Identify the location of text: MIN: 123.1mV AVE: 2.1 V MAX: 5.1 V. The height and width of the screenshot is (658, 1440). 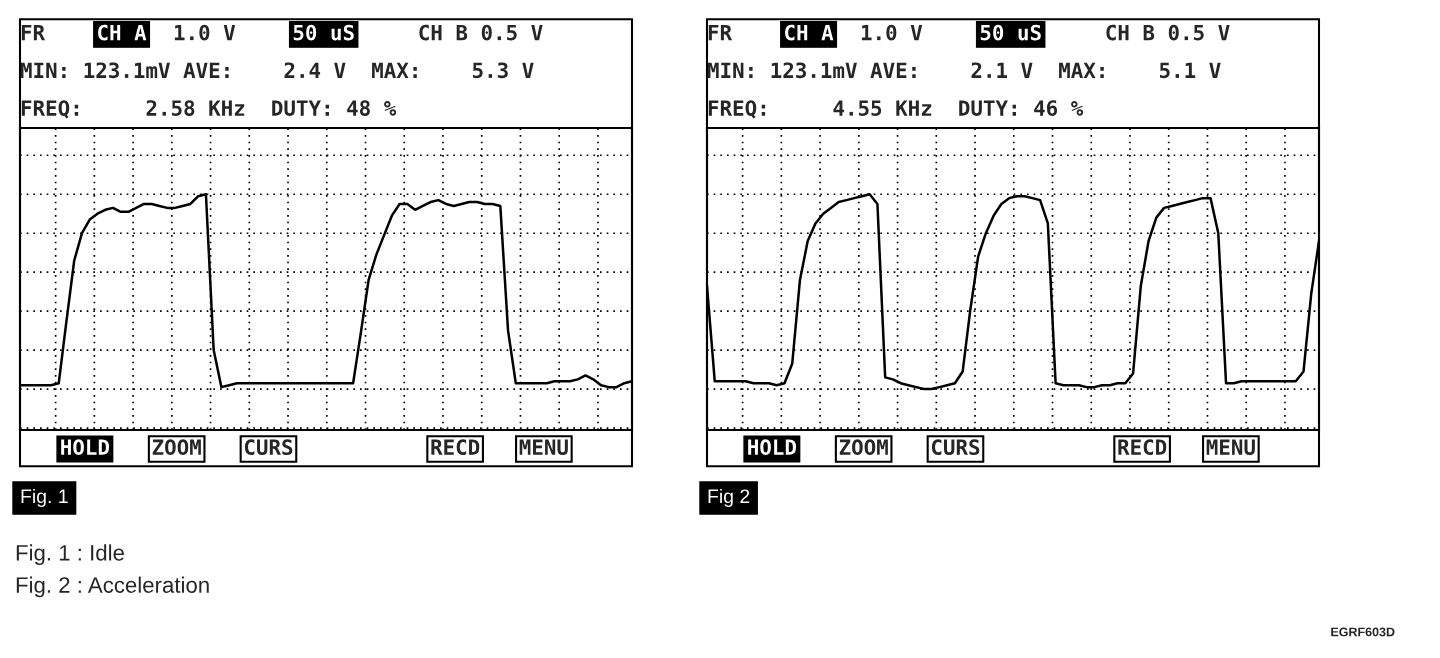
(964, 70).